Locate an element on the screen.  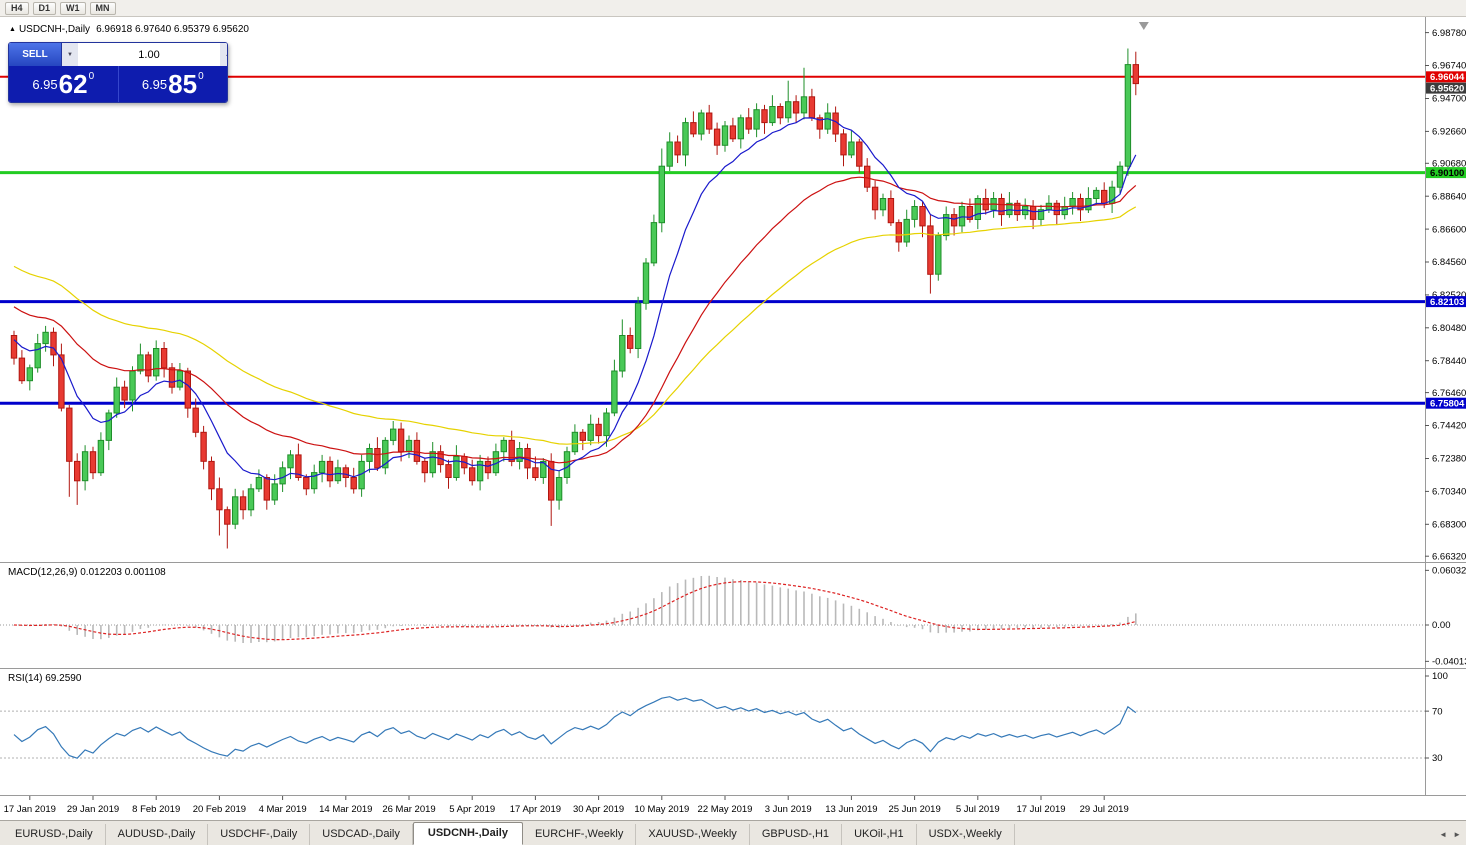
date-axis-label: 3 Jun 2019 is located at coordinates (788, 809).